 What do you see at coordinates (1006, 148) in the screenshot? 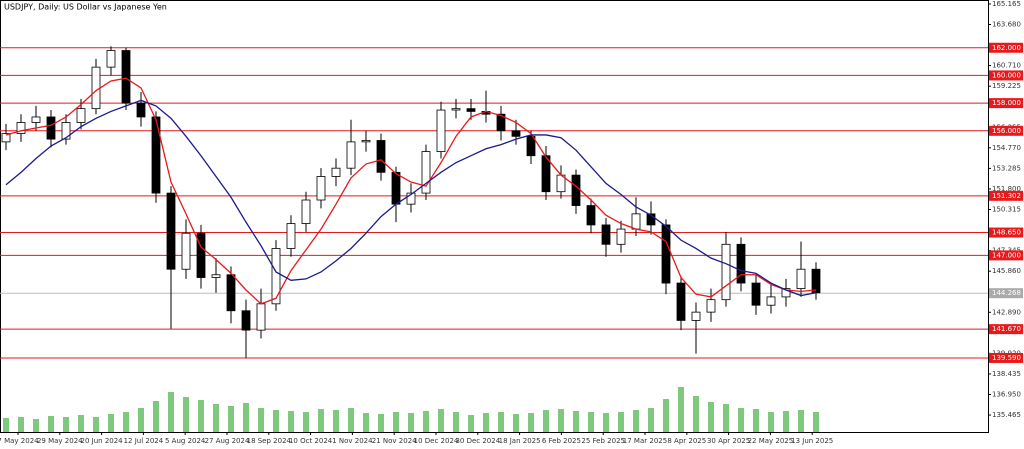
I see `y-tick-label: 154.770` at bounding box center [1006, 148].